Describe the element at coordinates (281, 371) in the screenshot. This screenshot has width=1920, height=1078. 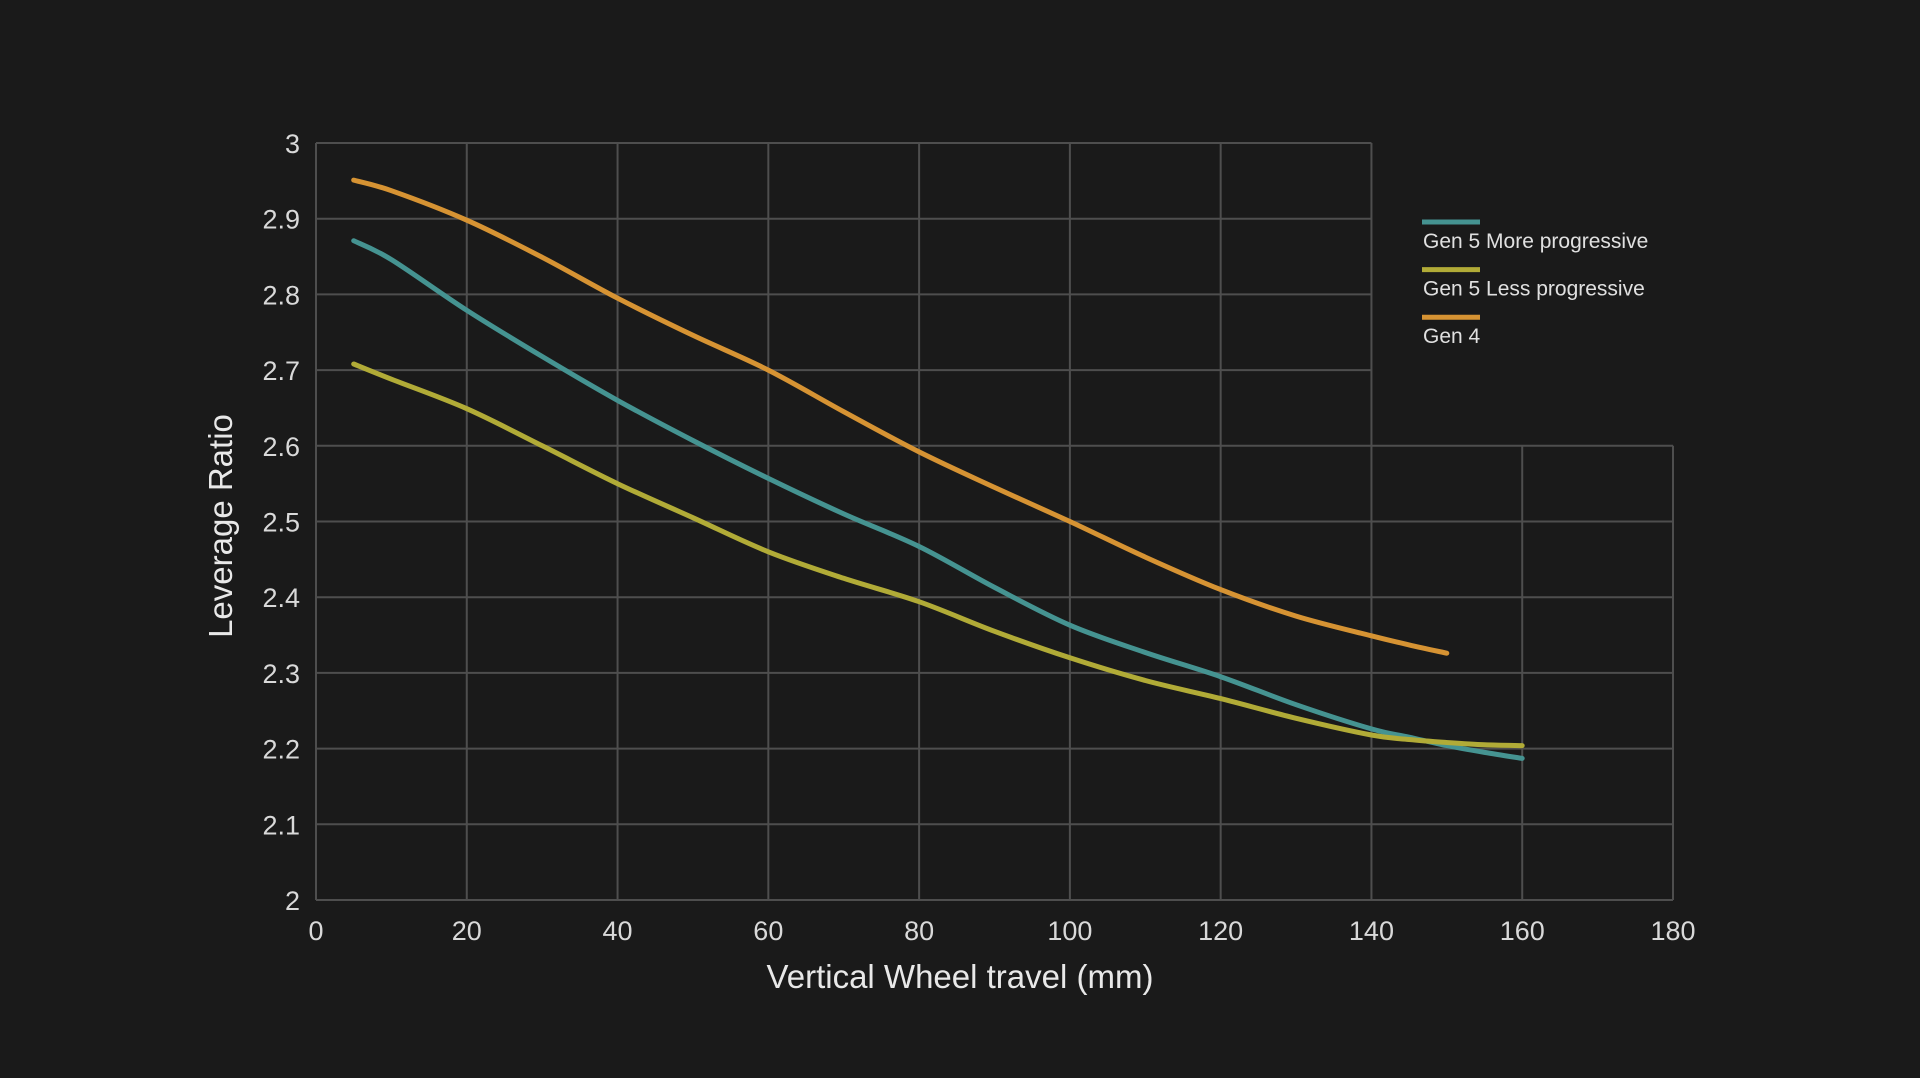
I see `y-tick-label: 2.7` at that location.